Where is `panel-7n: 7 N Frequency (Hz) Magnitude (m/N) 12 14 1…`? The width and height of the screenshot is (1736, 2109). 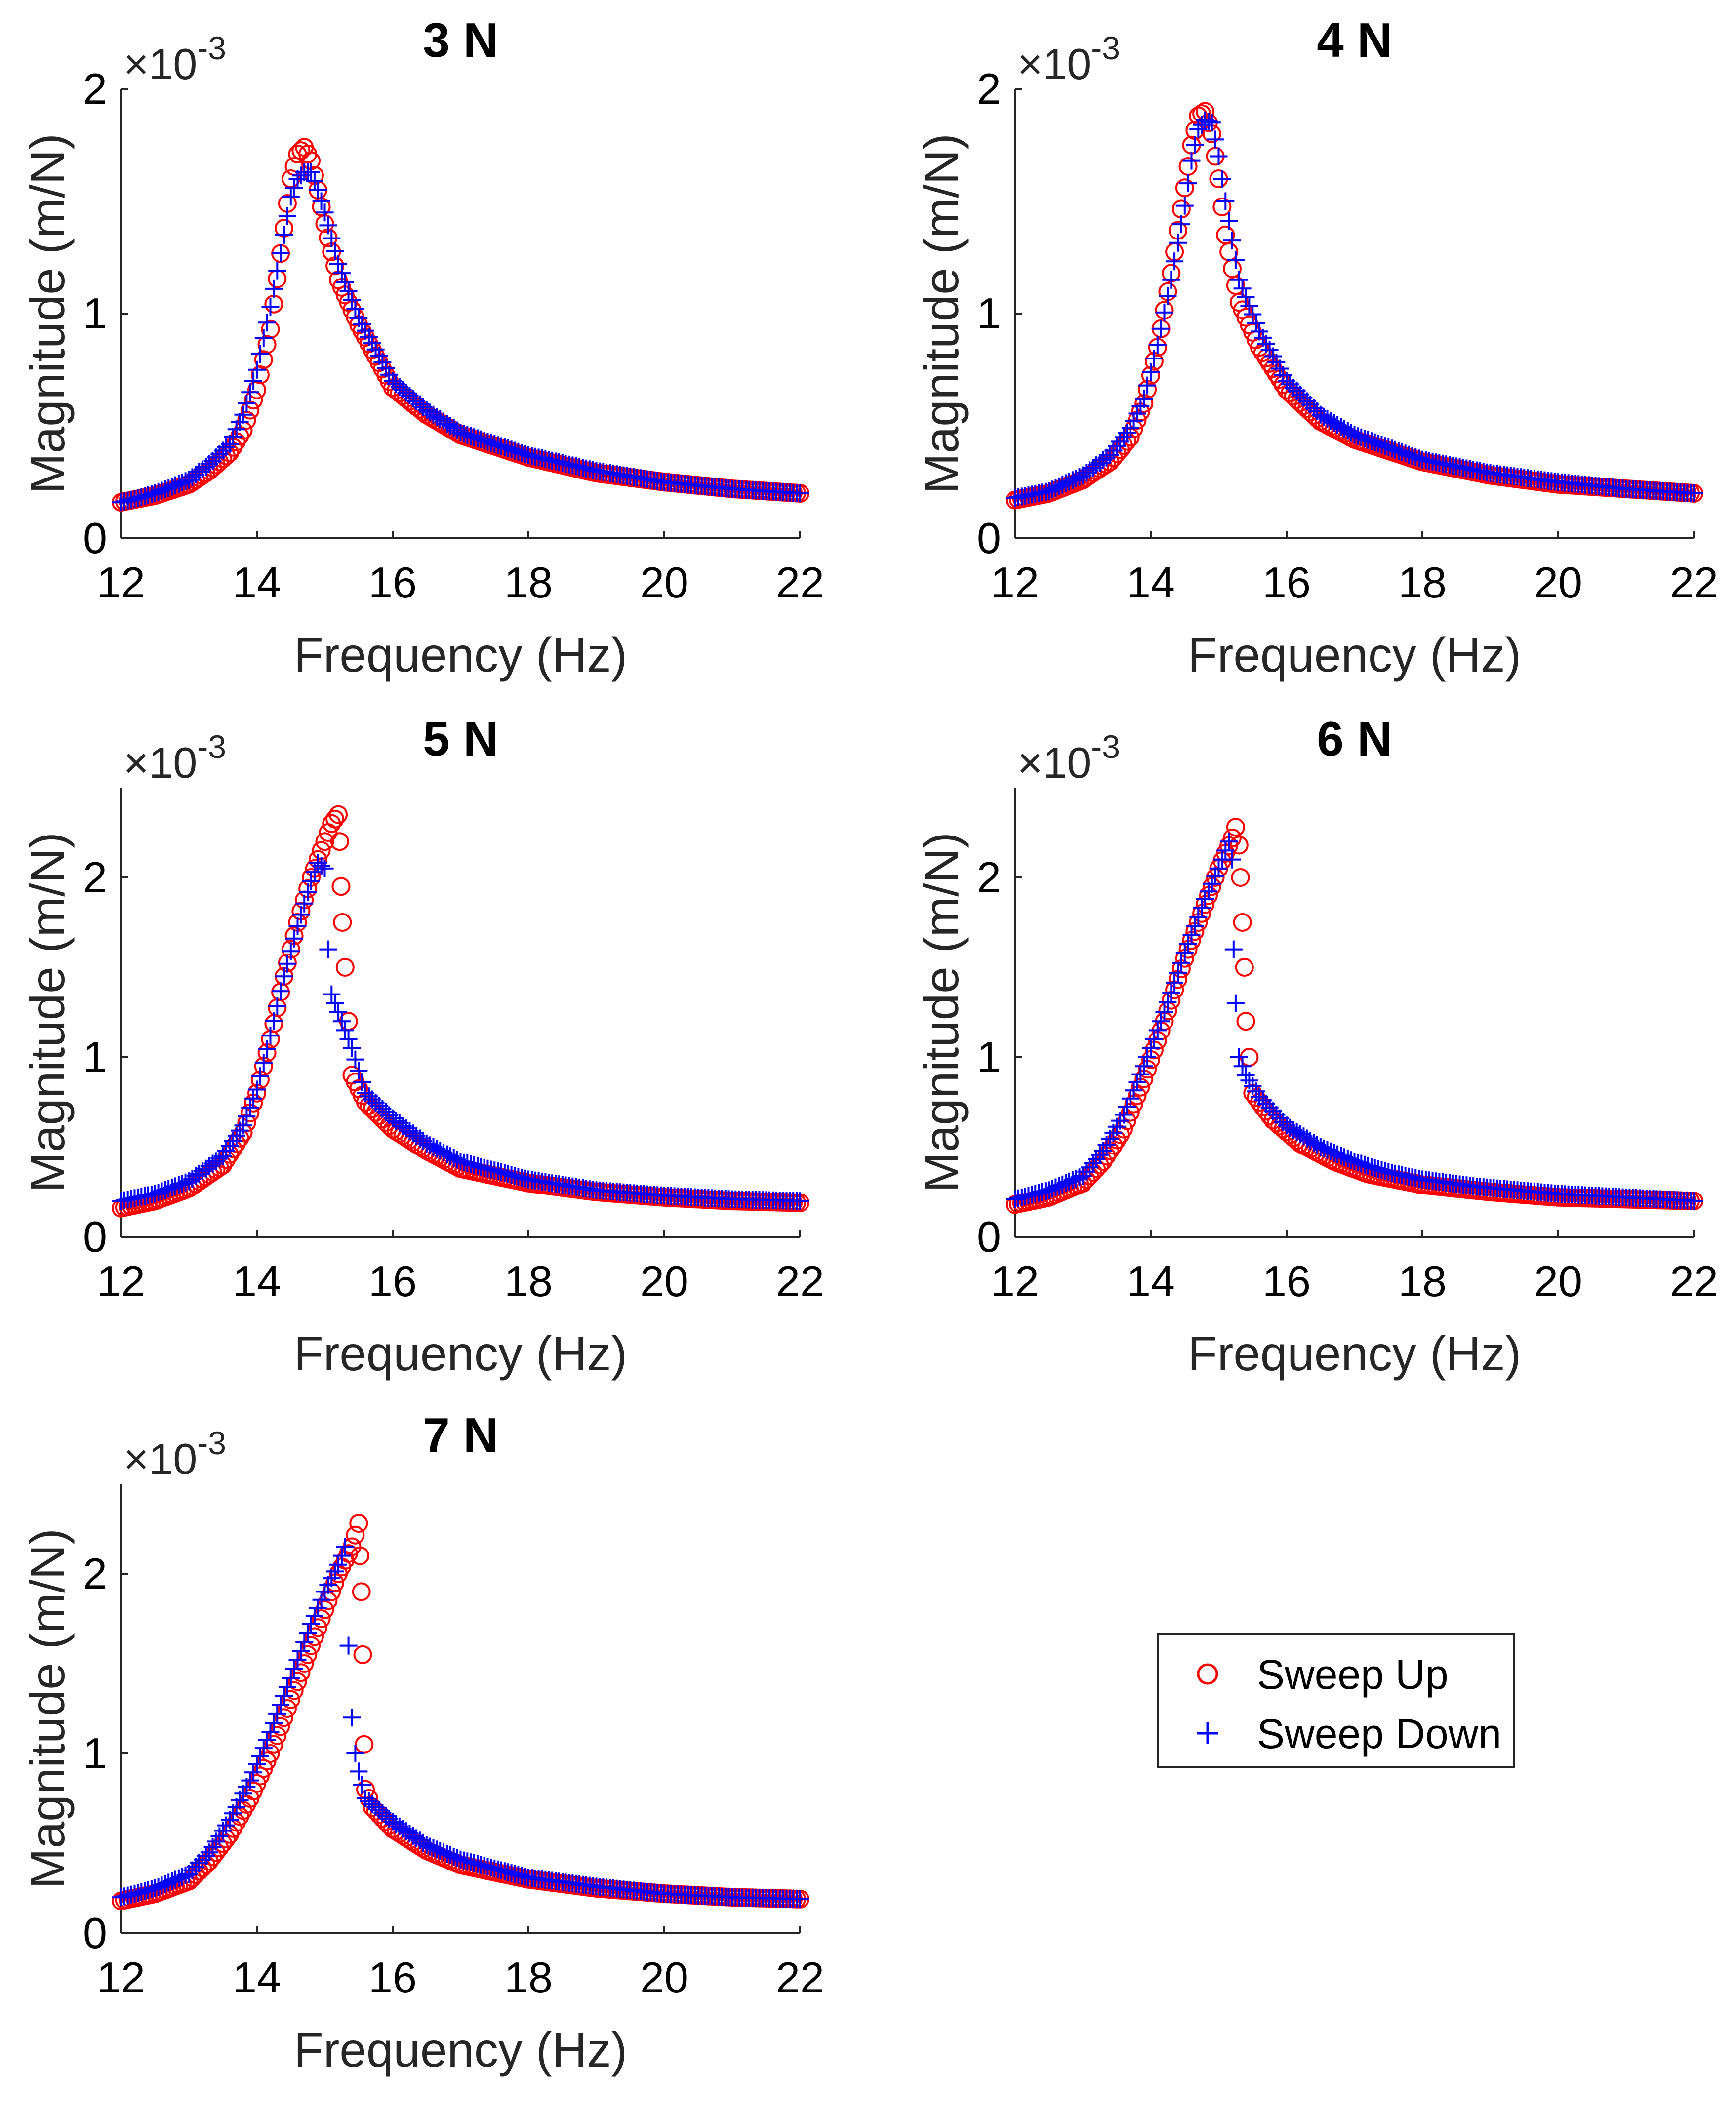
panel-7n: 7 N Frequency (Hz) Magnitude (m/N) 12 14 1… is located at coordinates (422, 1742).